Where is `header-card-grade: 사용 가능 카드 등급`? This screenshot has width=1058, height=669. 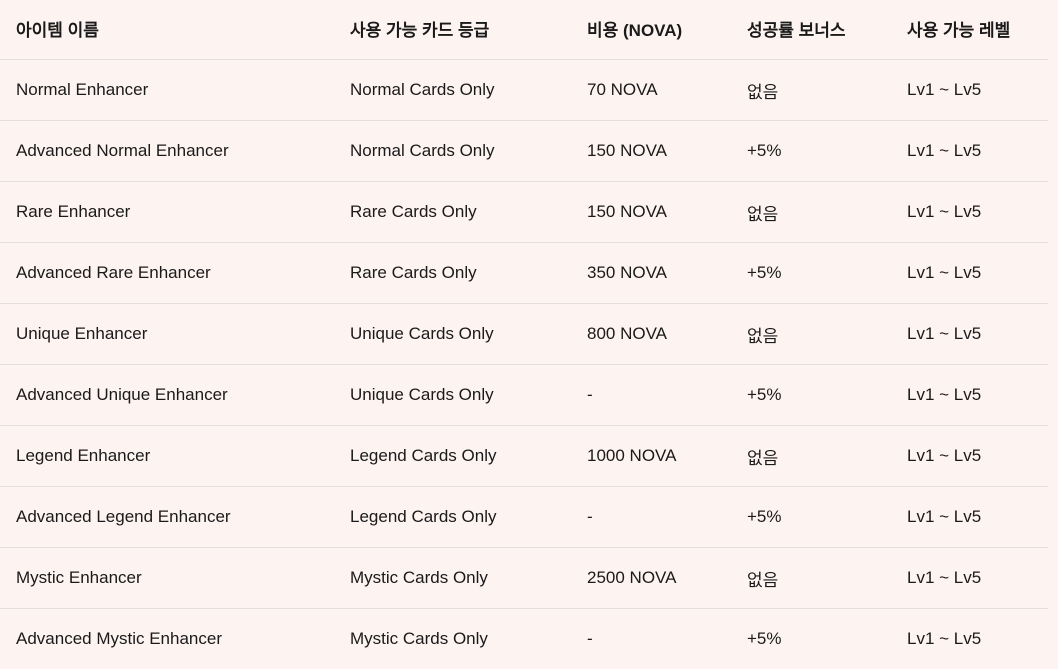 header-card-grade: 사용 가능 카드 등급 is located at coordinates (468, 30).